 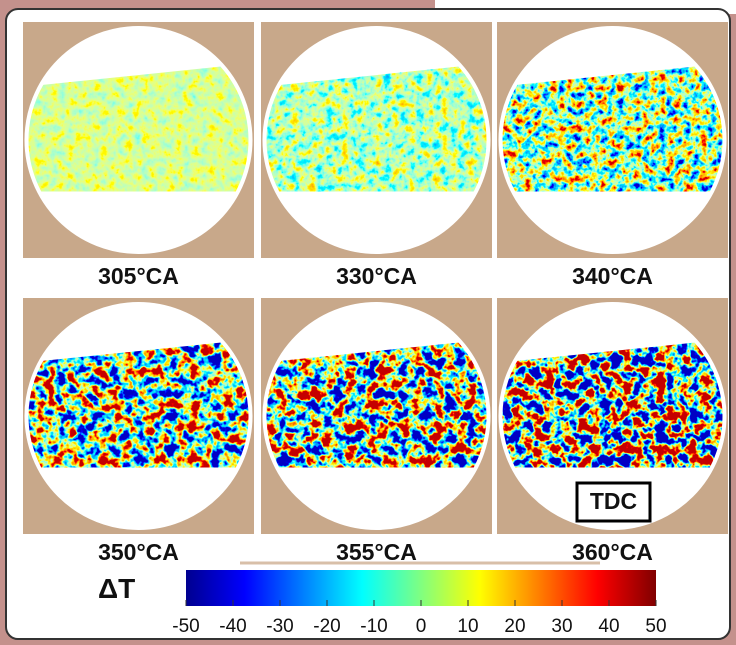 I want to click on tick-label: -50, so click(x=185, y=626).